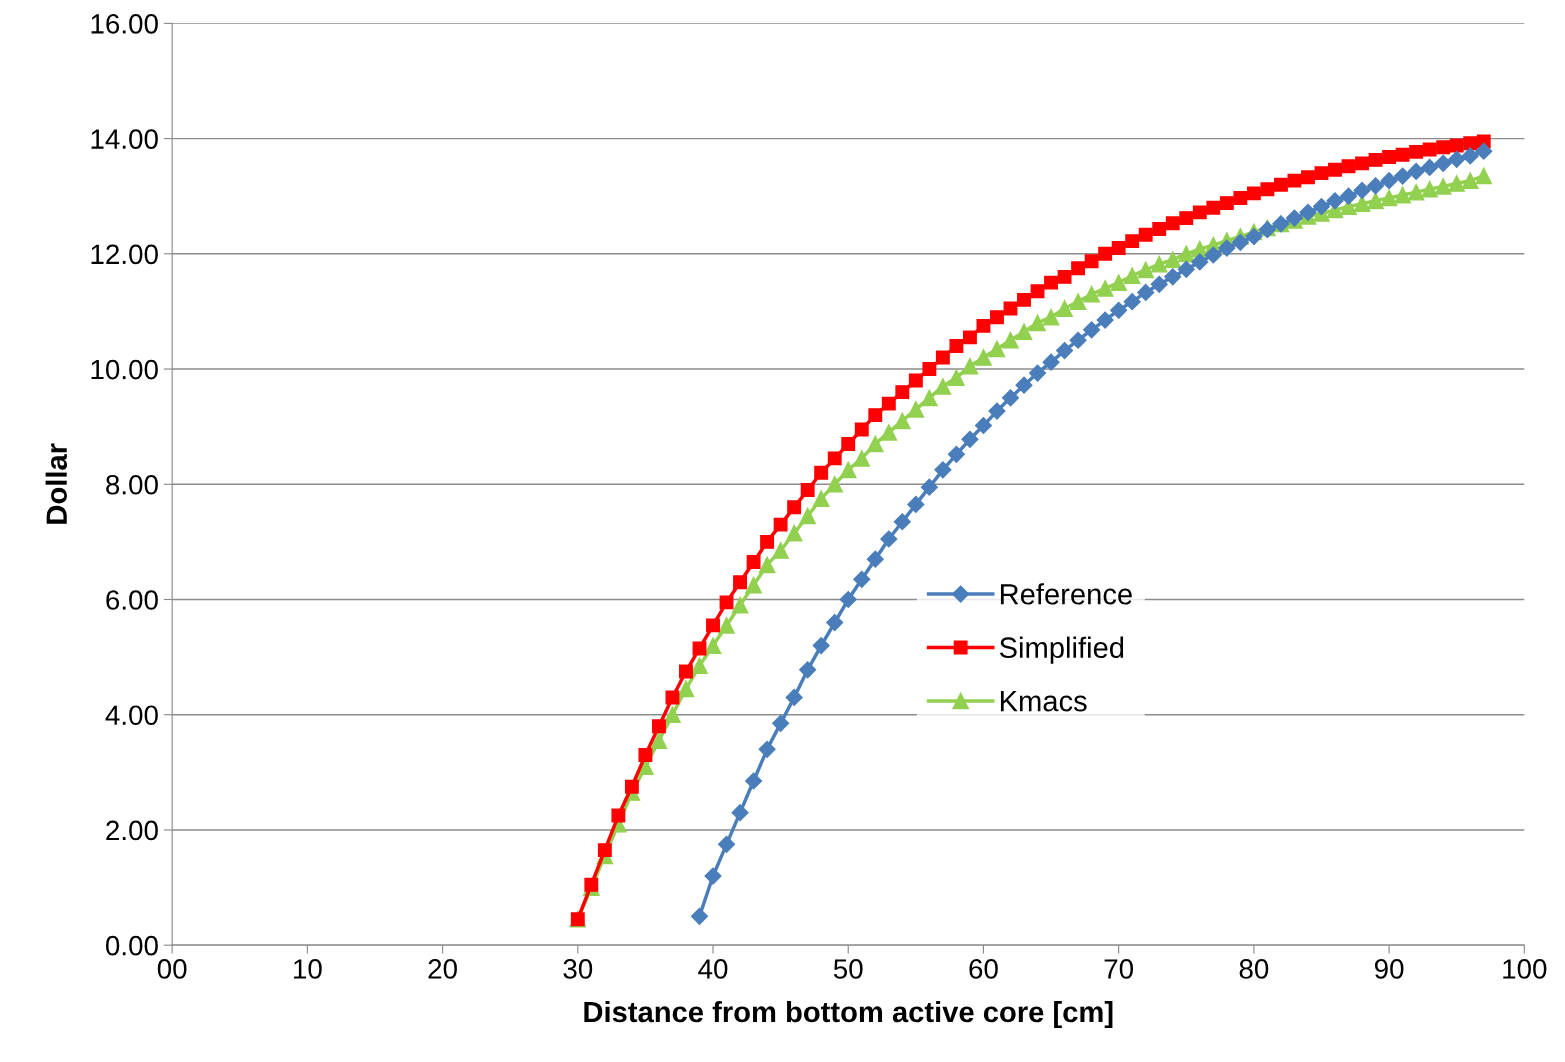 This screenshot has width=1565, height=1062. I want to click on x-tick-label: 40, so click(713, 969).